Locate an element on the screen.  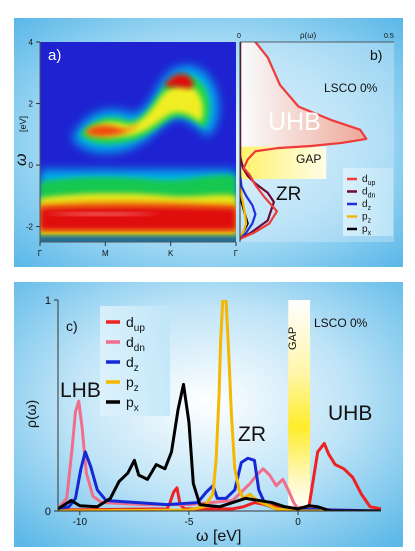
gap-label: GAP is located at coordinates (308, 159).